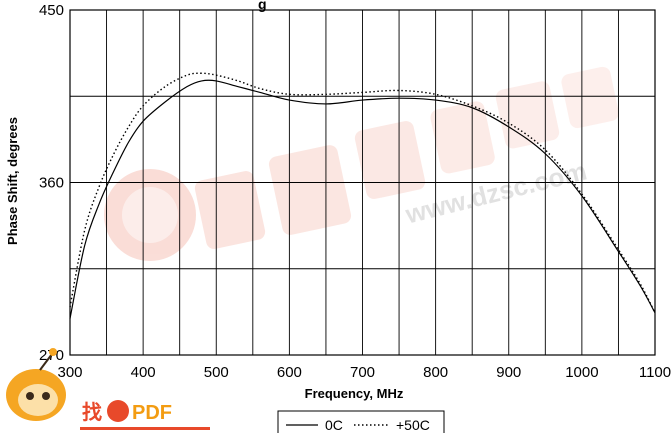 The image size is (672, 438). I want to click on logo-mascot-eye-left, so click(30, 396).